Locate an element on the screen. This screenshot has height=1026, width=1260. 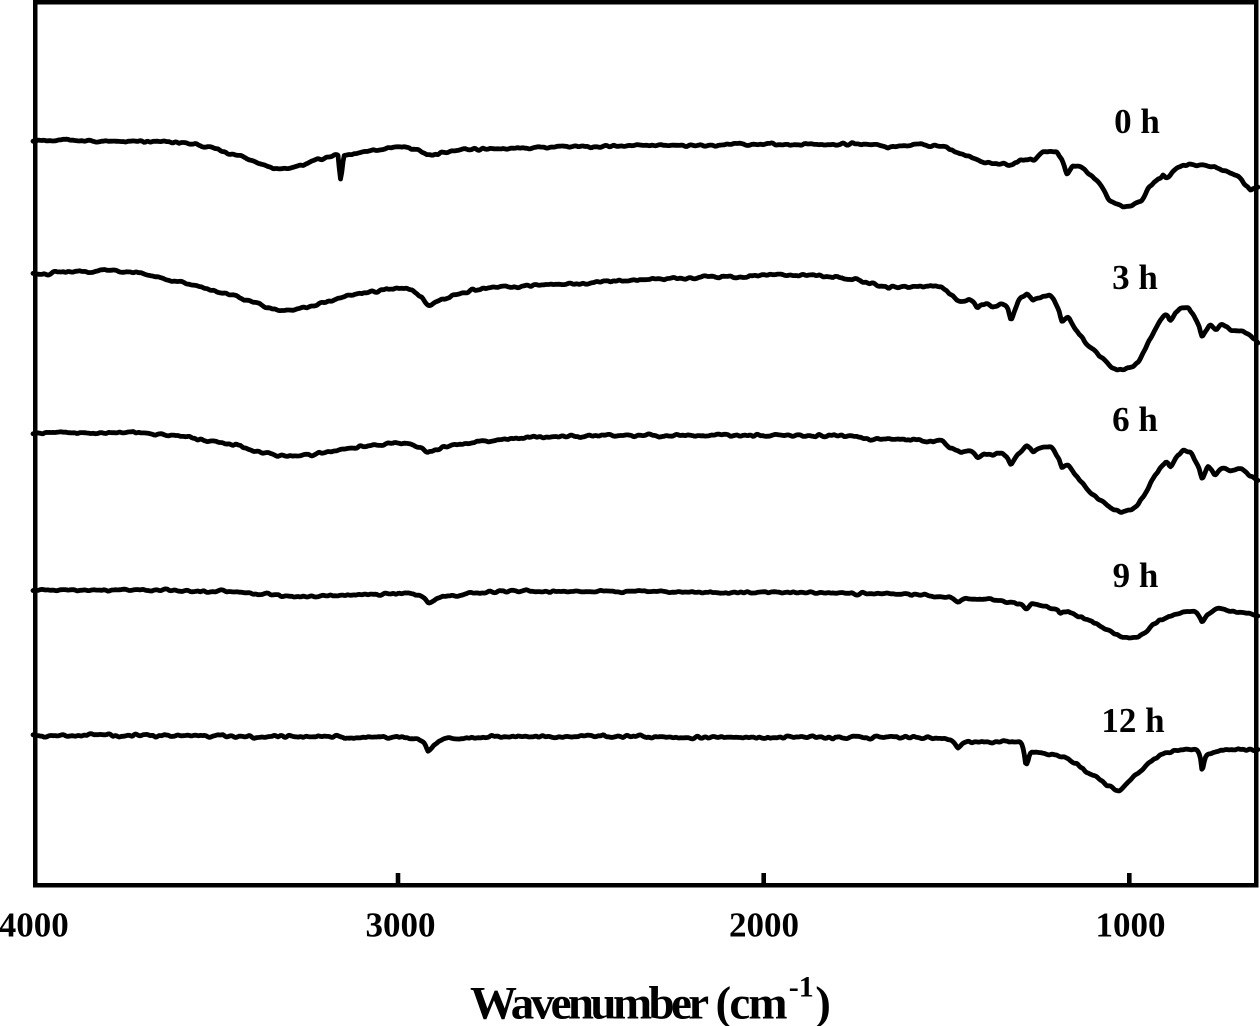
svg-text: 3000 is located at coordinates (401, 925).